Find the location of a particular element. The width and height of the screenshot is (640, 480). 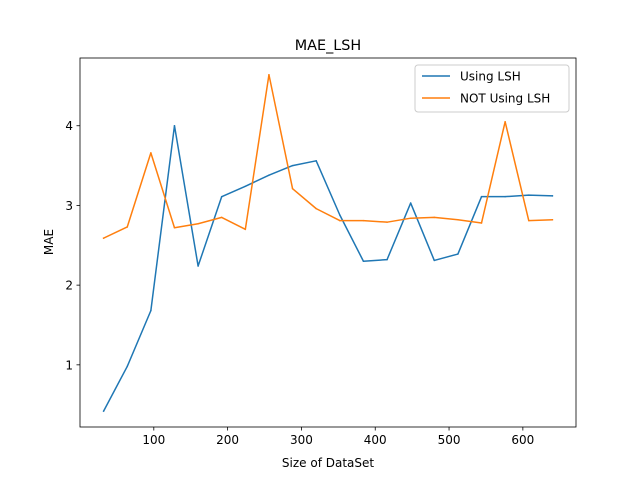

chart-title: MAE_LSH is located at coordinates (328, 46).